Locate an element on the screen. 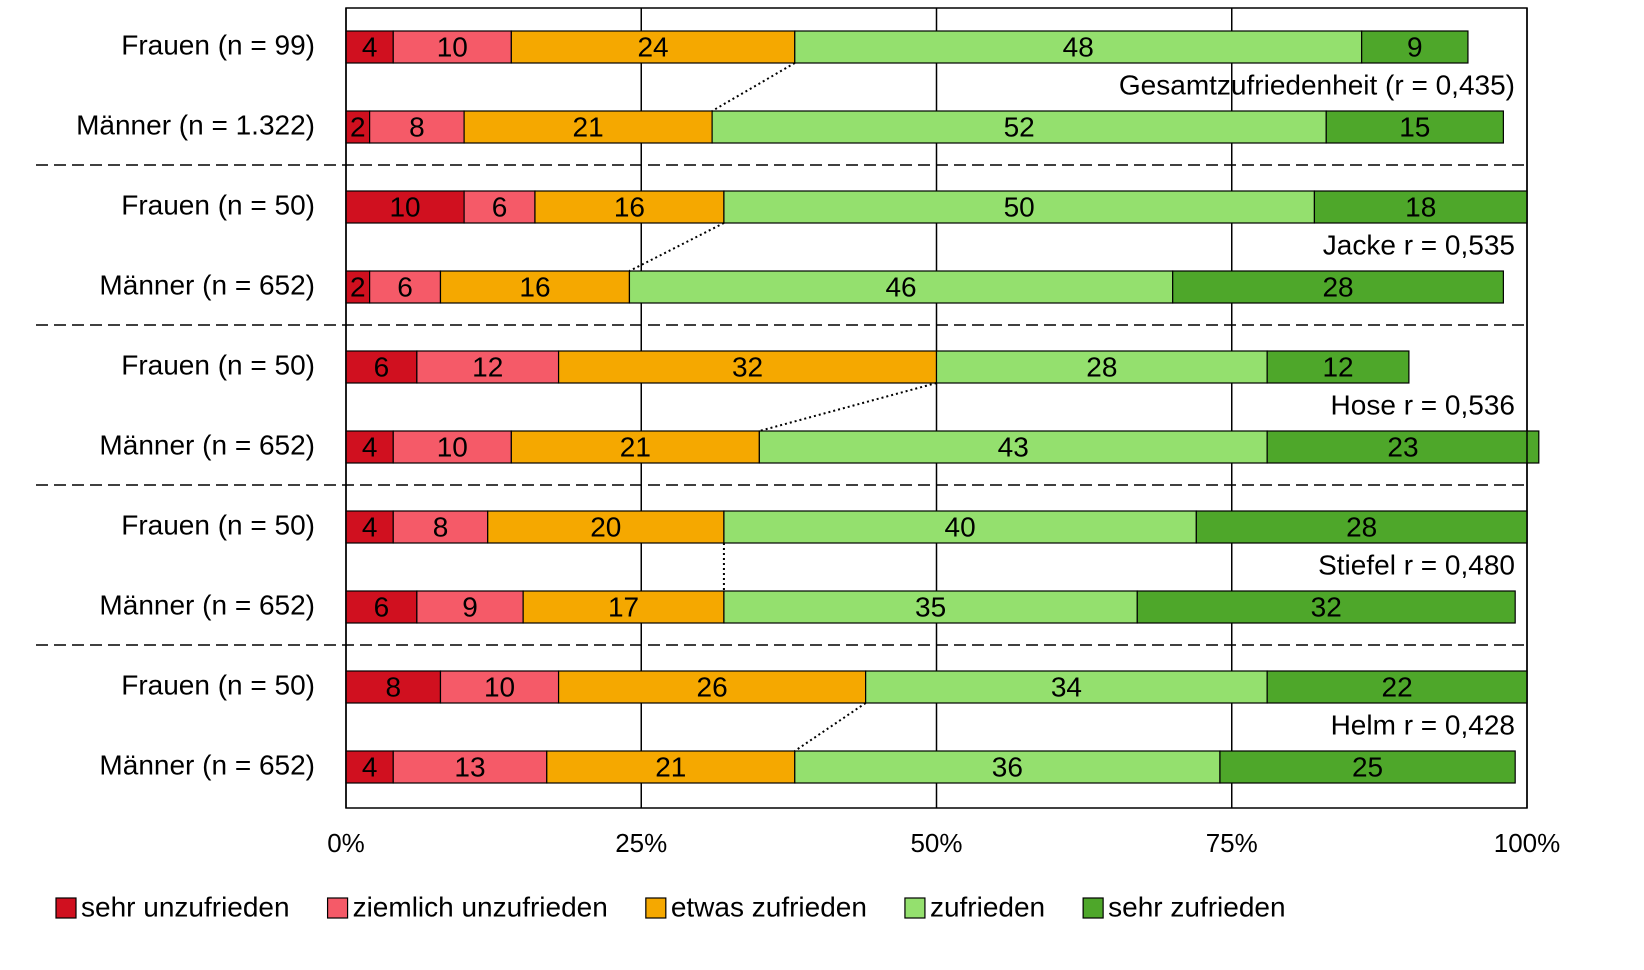  data-label: 15 is located at coordinates (1414, 126).